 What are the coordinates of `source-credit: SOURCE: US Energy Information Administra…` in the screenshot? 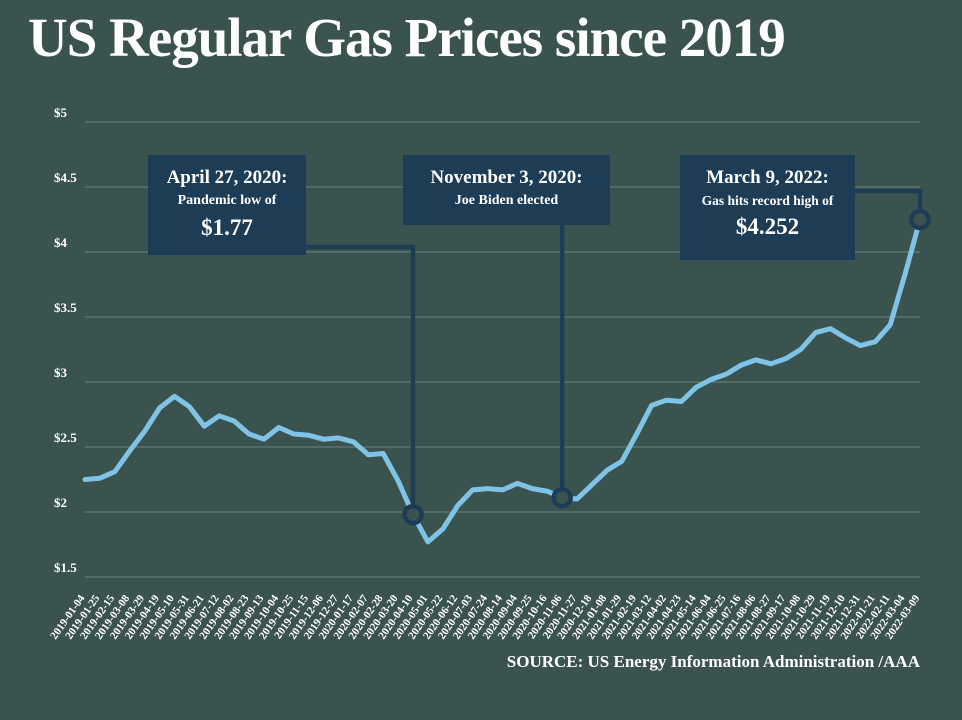 It's located at (713, 661).